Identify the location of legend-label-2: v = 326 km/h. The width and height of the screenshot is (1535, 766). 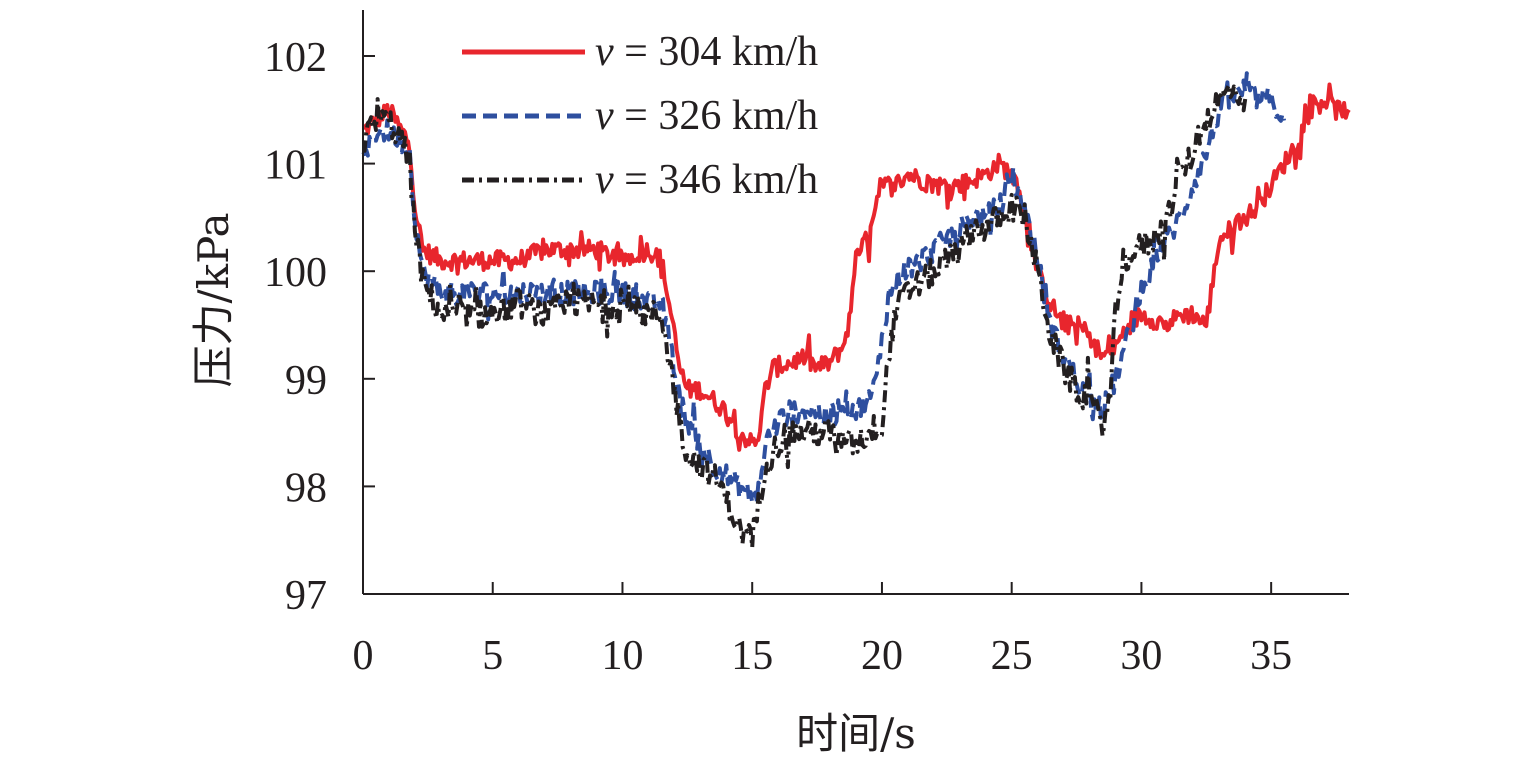
(706, 116).